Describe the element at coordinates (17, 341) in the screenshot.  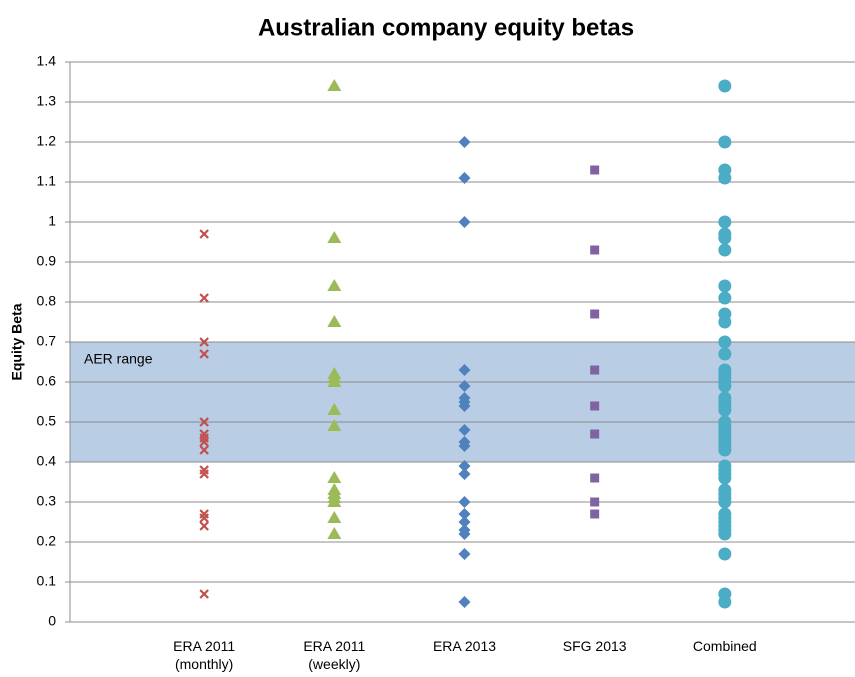
I see `y-axis-label: Equity Beta` at that location.